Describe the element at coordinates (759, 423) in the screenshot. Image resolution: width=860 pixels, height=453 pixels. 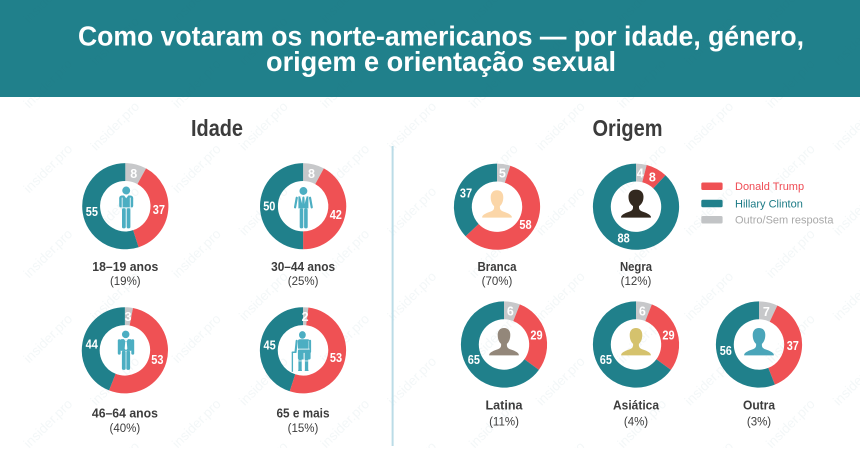
I see `svg-text: (3%)` at that location.